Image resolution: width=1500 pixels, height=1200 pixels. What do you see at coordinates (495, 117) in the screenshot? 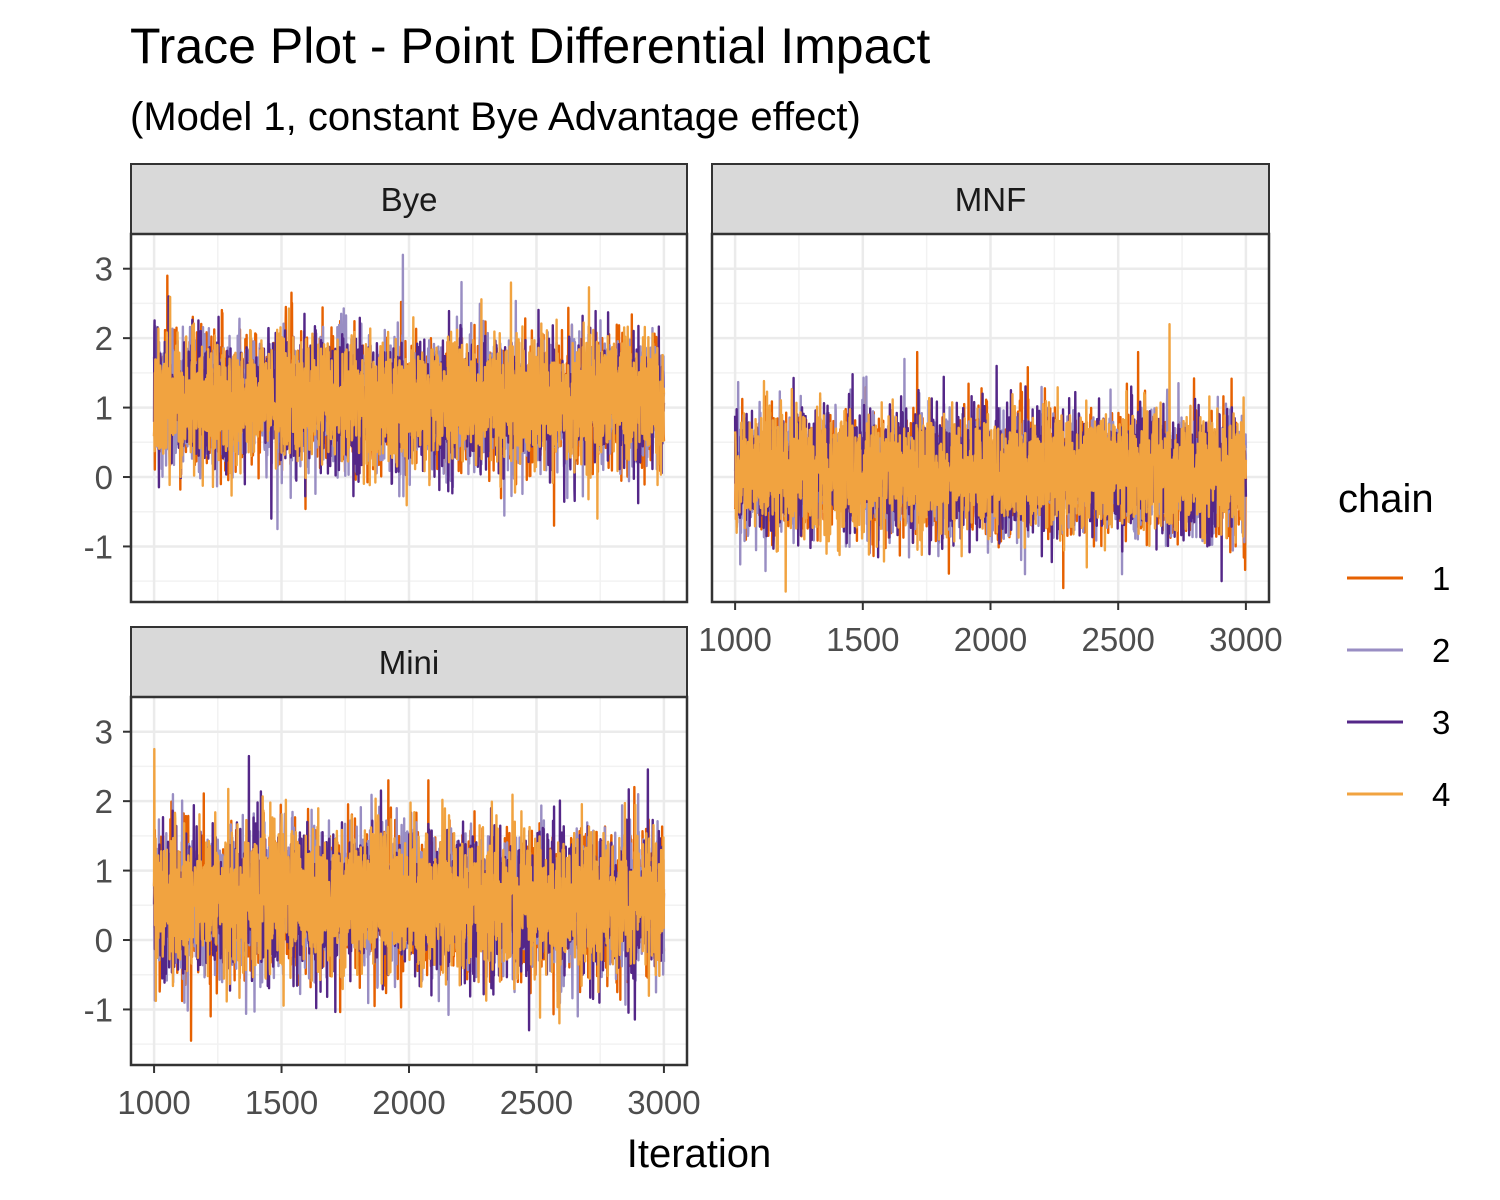
I see `chart-subtitle: (Model 1, constant Bye Advantage effect)` at bounding box center [495, 117].